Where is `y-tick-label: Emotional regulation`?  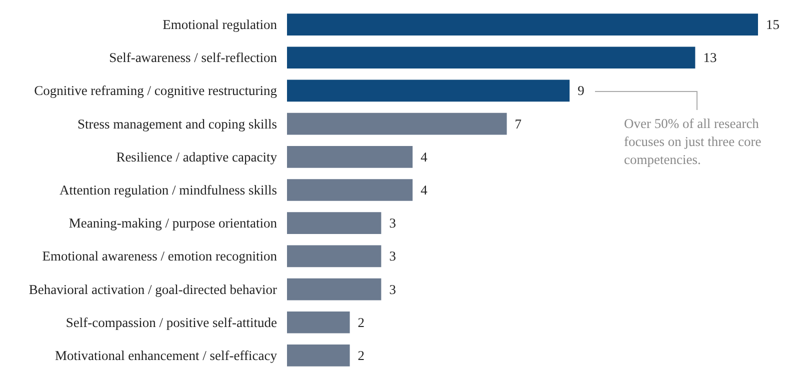
y-tick-label: Emotional regulation is located at coordinates (220, 24).